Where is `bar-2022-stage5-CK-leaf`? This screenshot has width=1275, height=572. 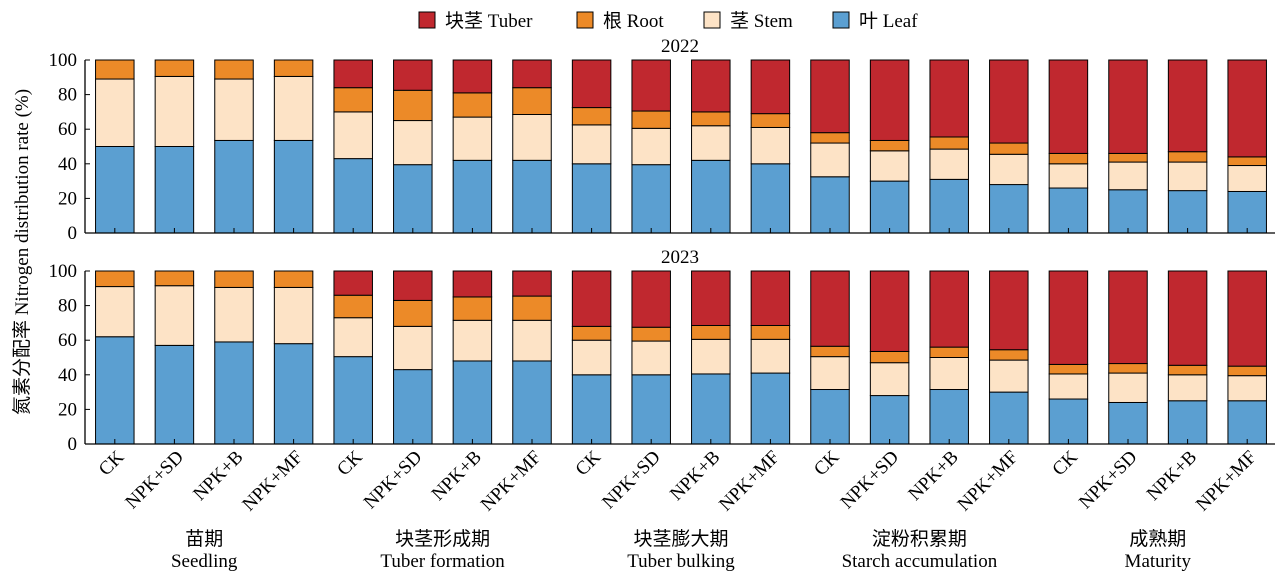 bar-2022-stage5-CK-leaf is located at coordinates (1068, 210).